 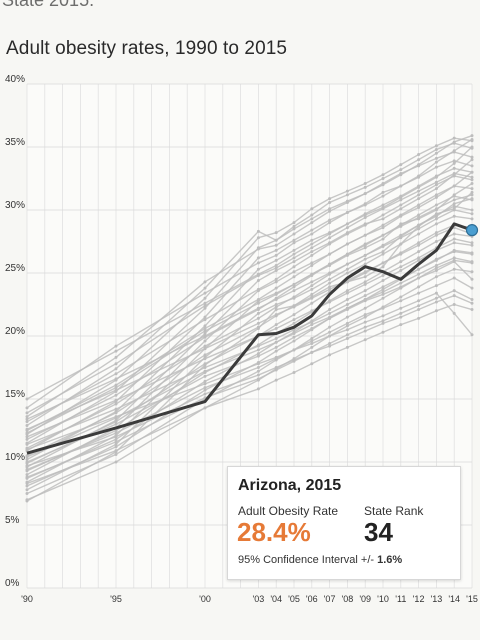 What do you see at coordinates (12, 520) in the screenshot?
I see `y-tick-label: 5%` at bounding box center [12, 520].